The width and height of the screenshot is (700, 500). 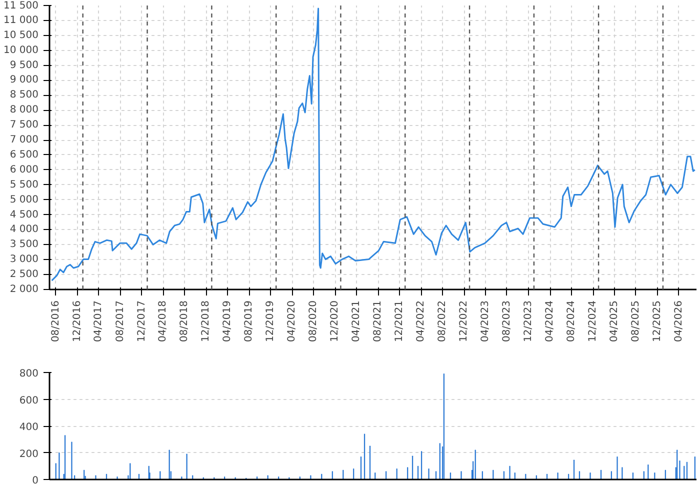 I want to click on x-tick-label: 04/2022, so click(x=421, y=321).